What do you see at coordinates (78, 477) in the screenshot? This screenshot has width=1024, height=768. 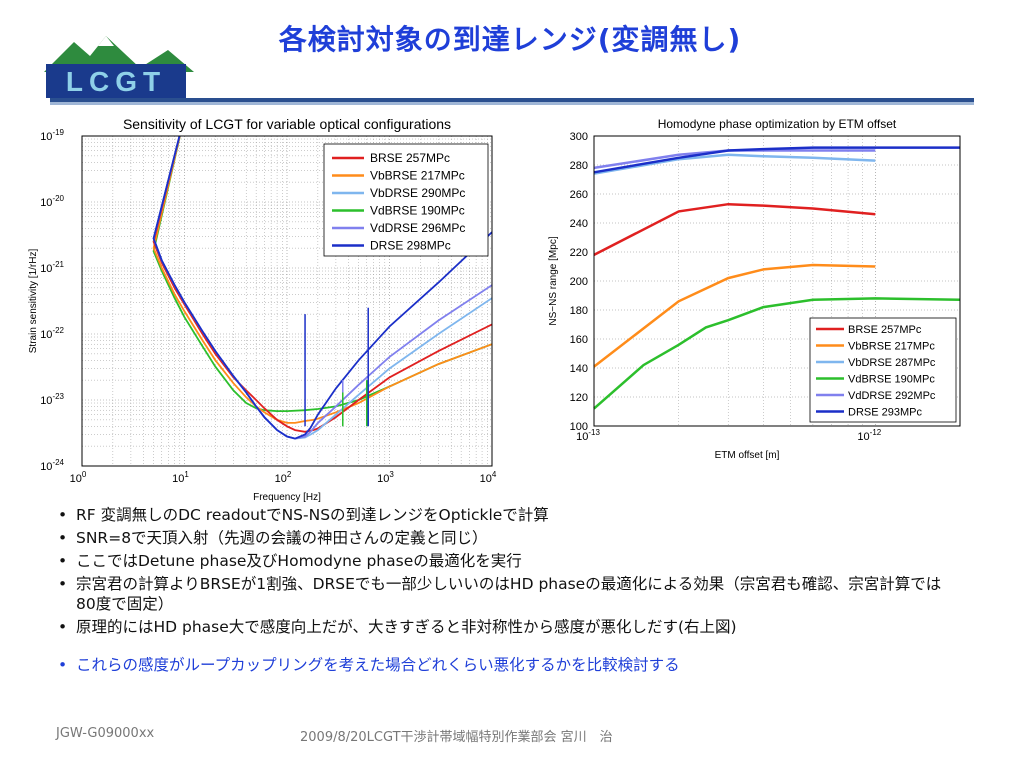 I see `x-tick-label: 10⁰` at bounding box center [78, 477].